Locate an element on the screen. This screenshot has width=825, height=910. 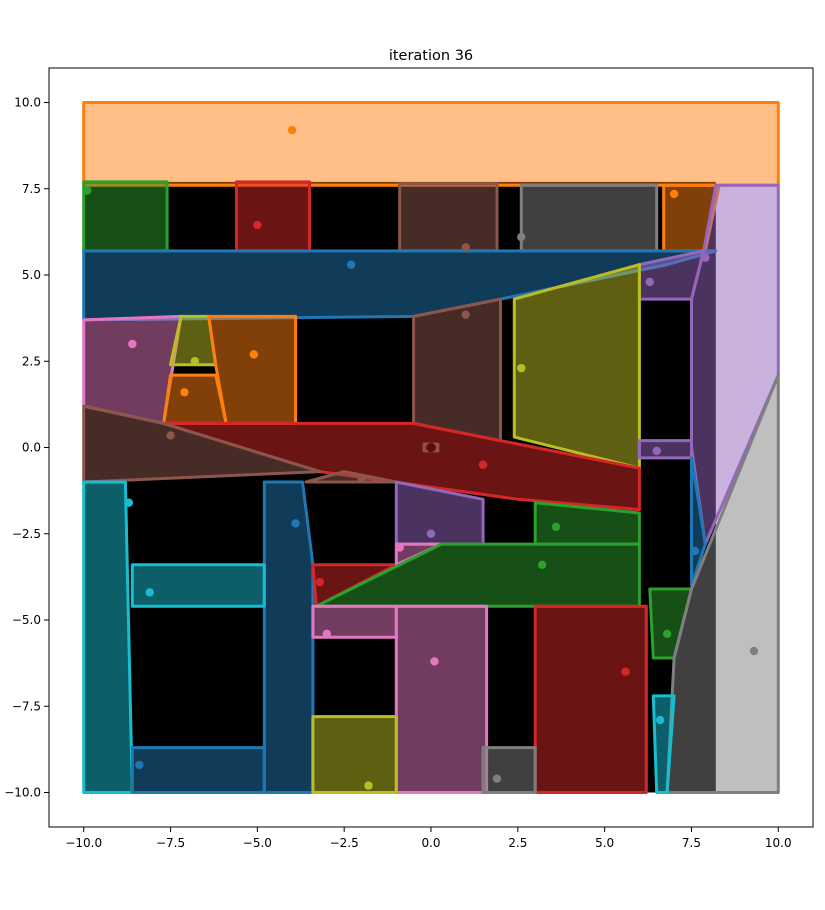
x-tick-label: −5.0 is located at coordinates (257, 843).